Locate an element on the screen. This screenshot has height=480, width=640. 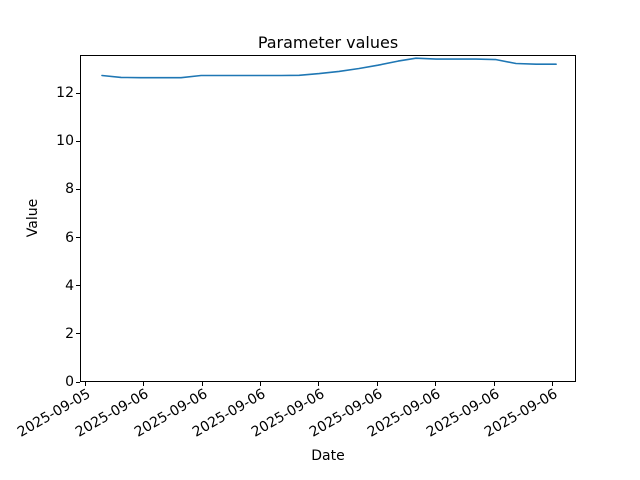
y-tick-label: 4 is located at coordinates (69, 285).